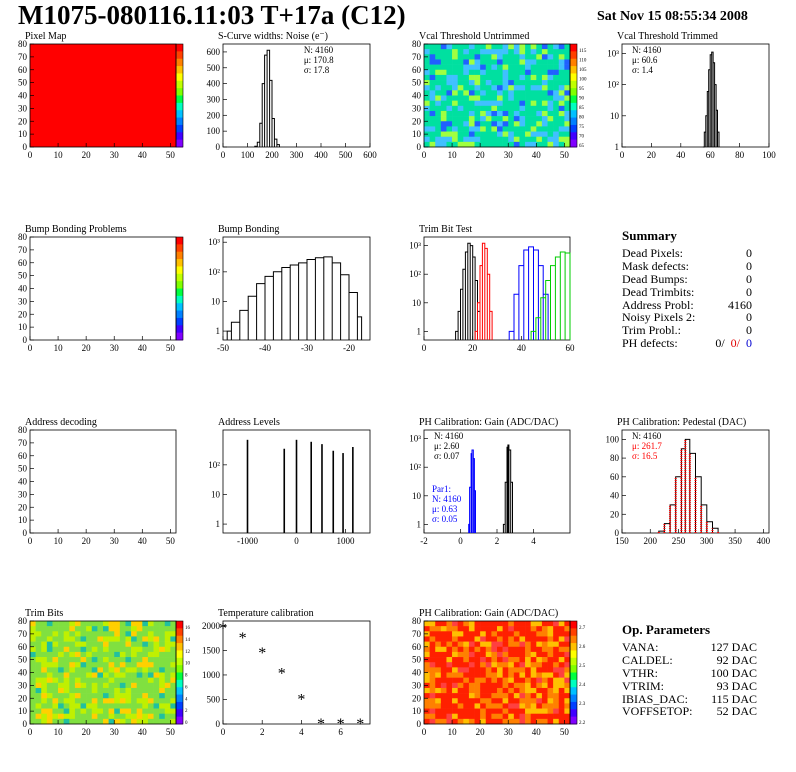  I want to click on y-tick-label: 10, so click(23, 520).